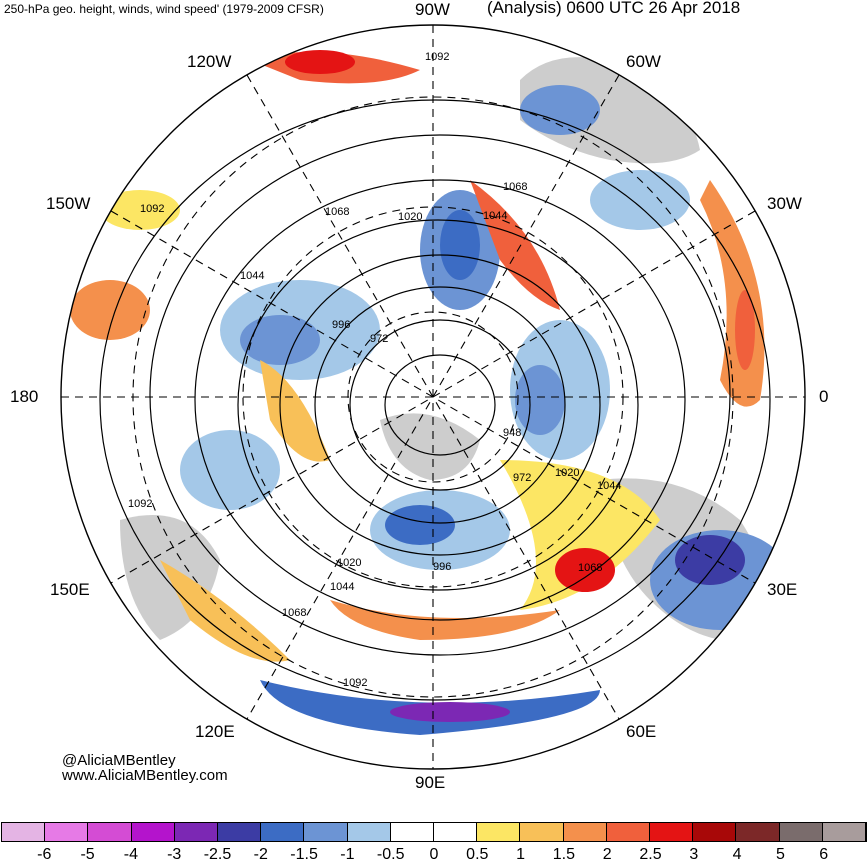  Describe the element at coordinates (217, 854) in the screenshot. I see `colorbar-tick-label: -2.5` at that location.